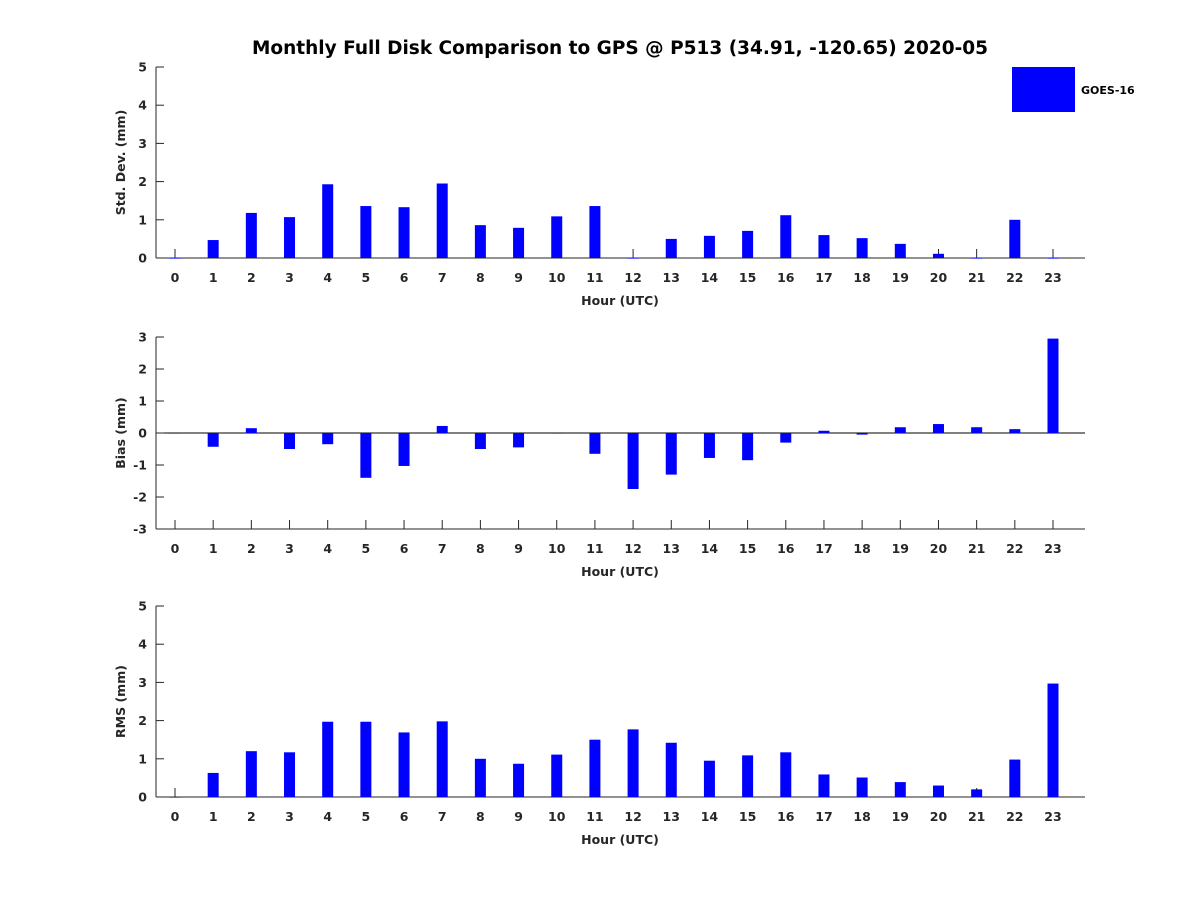  Describe the element at coordinates (142, 67) in the screenshot. I see `std-dev-y-tick-label: 5` at that location.